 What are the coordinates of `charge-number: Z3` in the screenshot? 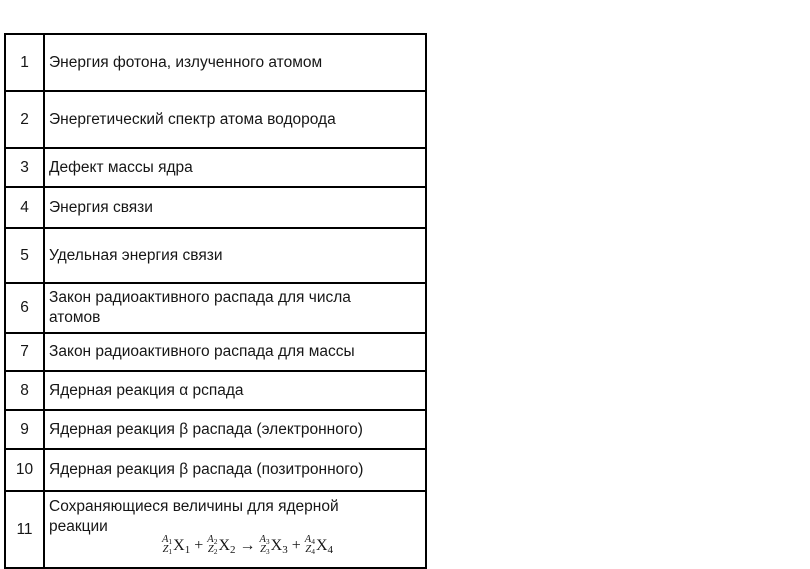 It's located at (265, 550).